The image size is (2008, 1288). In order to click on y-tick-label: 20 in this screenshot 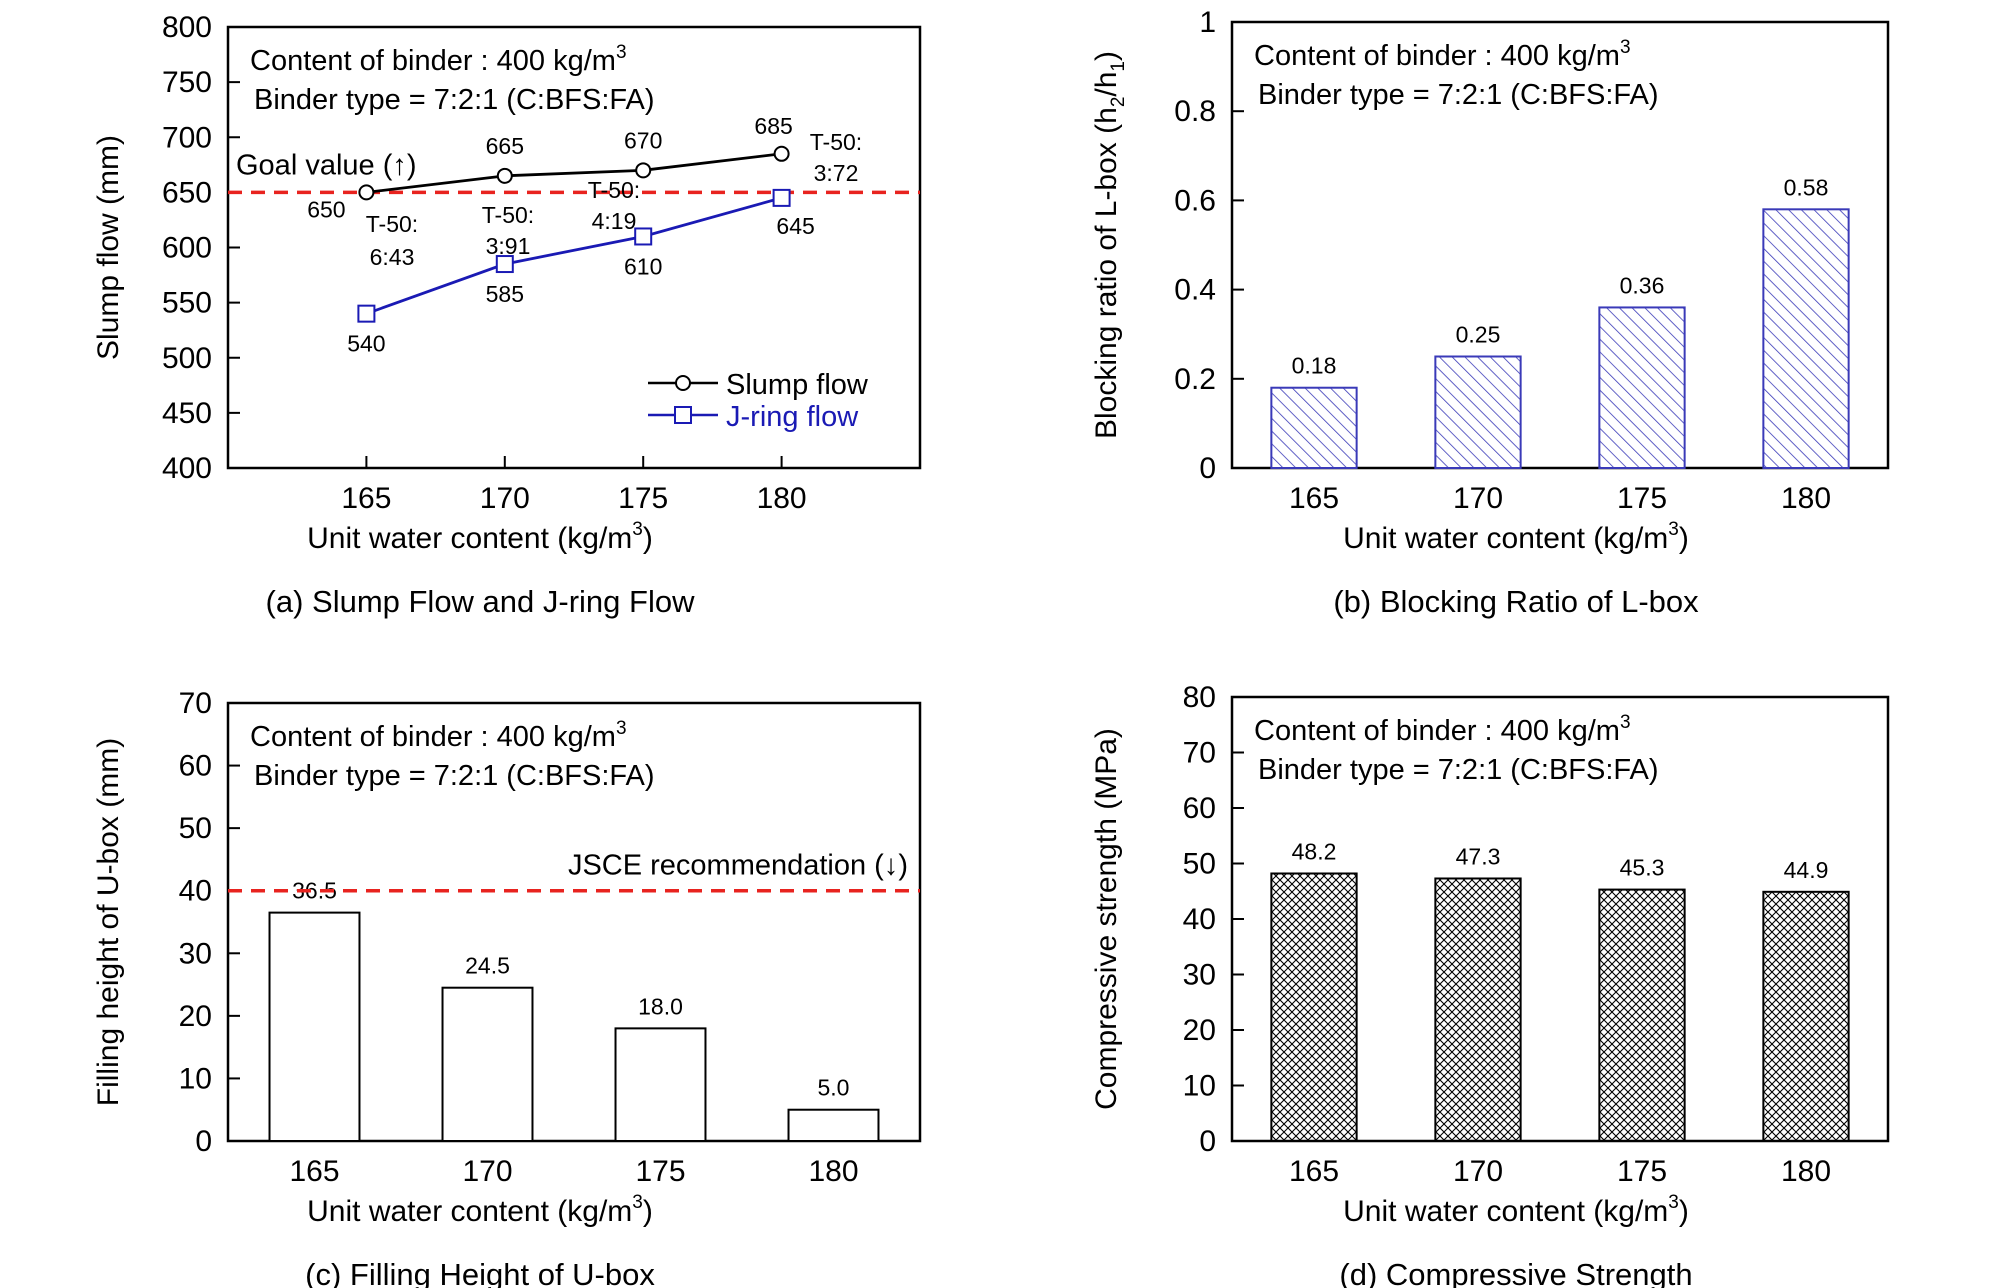, I will do `click(1199, 1030)`.